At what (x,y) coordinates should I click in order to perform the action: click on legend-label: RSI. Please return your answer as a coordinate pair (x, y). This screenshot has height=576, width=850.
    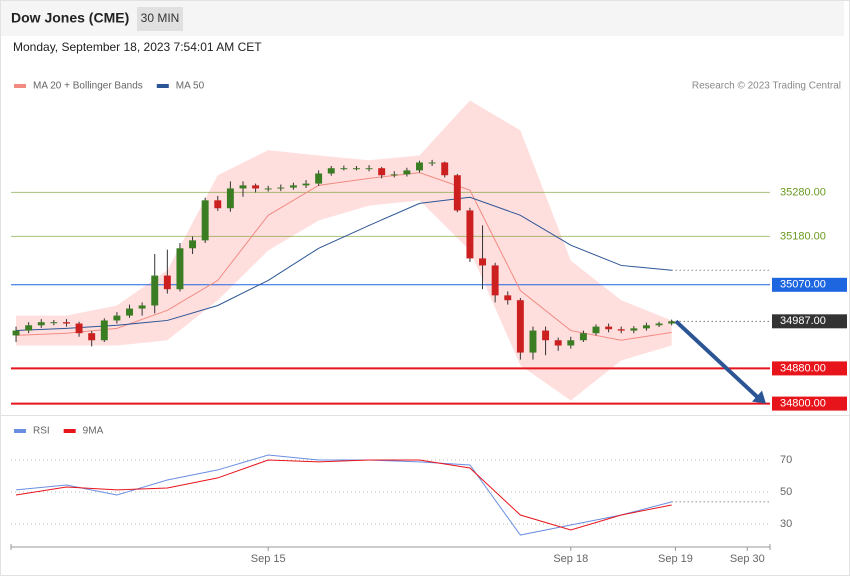
    Looking at the image, I should click on (41, 431).